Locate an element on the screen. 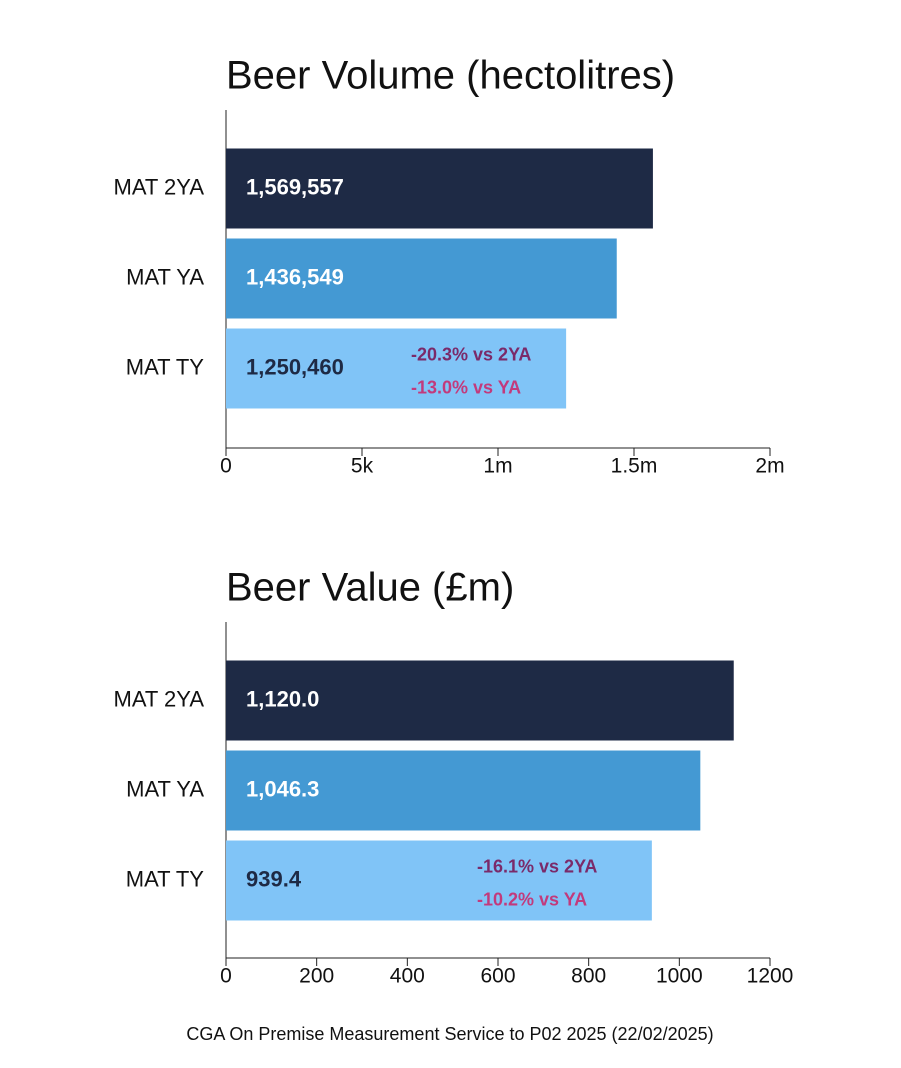 This screenshot has width=901, height=1068. chart-title: Beer Volume (hectolitres) is located at coordinates (450, 76).